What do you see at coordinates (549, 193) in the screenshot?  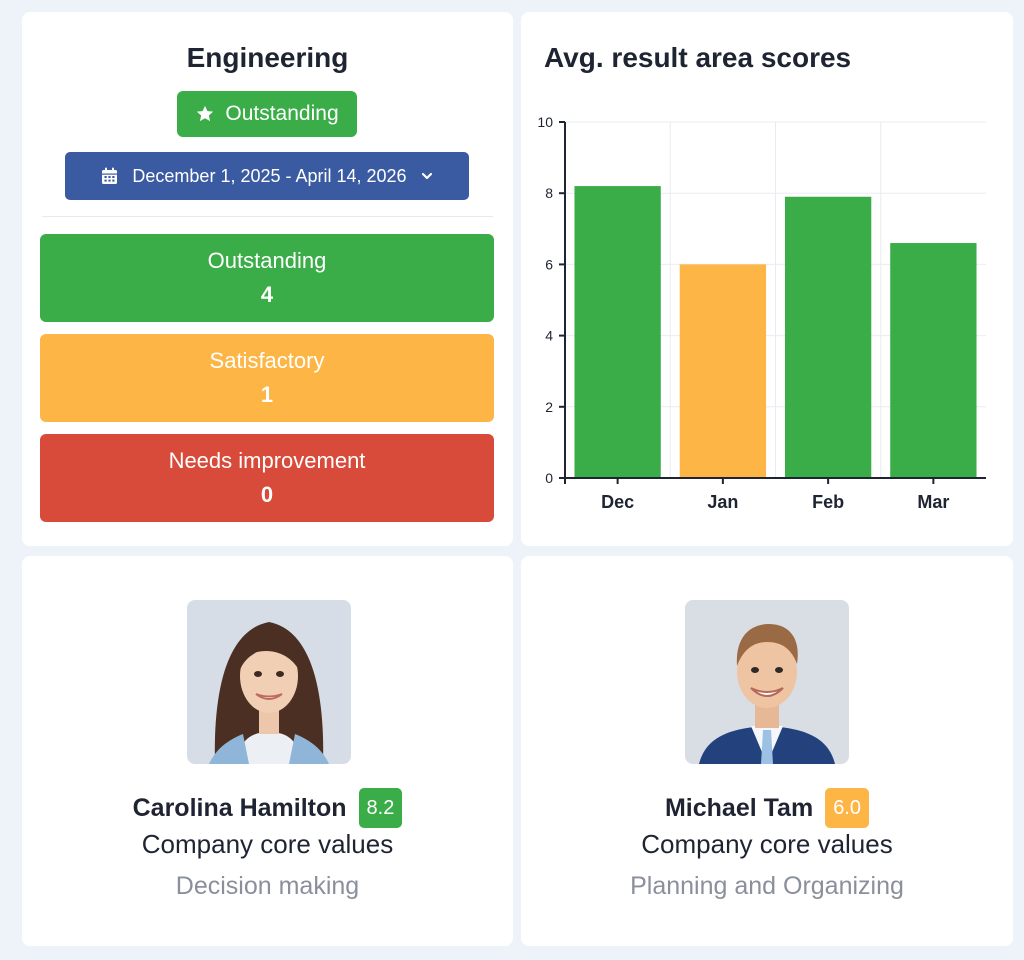 I see `y-tick-label: 8` at bounding box center [549, 193].